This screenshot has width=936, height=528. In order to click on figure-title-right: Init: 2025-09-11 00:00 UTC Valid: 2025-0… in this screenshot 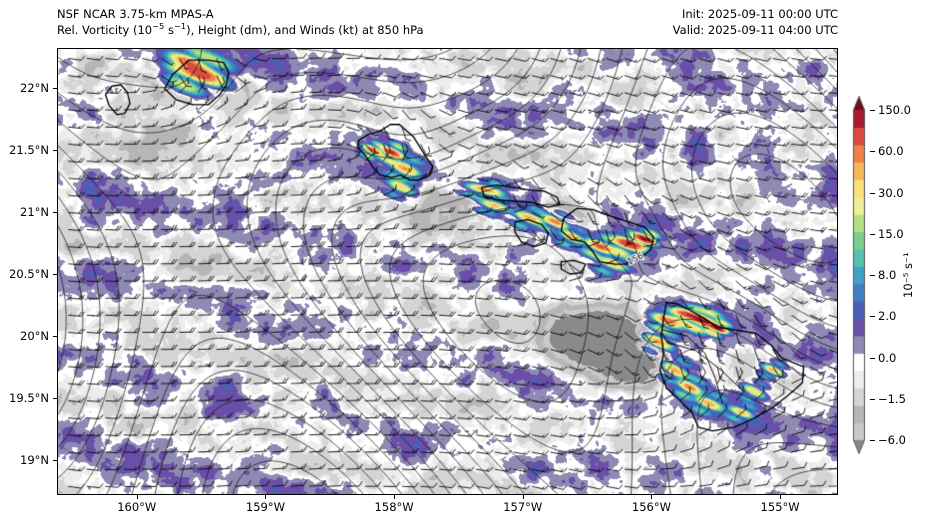, I will do `click(755, 22)`.